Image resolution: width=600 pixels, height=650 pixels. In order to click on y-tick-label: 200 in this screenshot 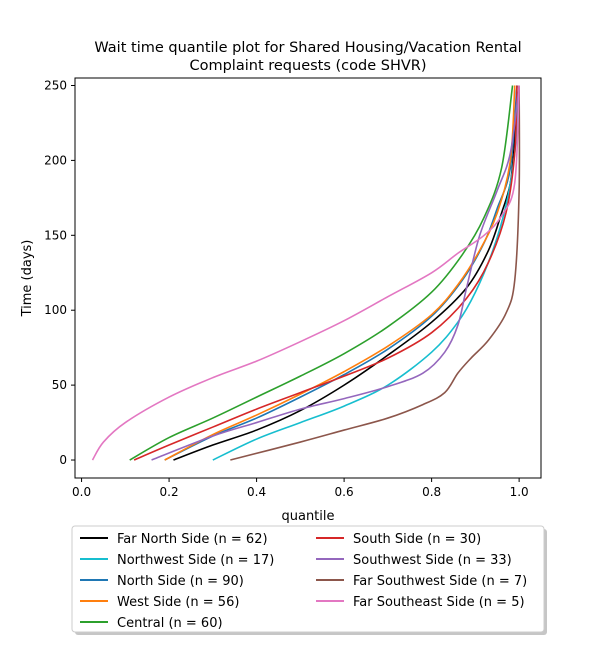, I will do `click(55, 160)`.